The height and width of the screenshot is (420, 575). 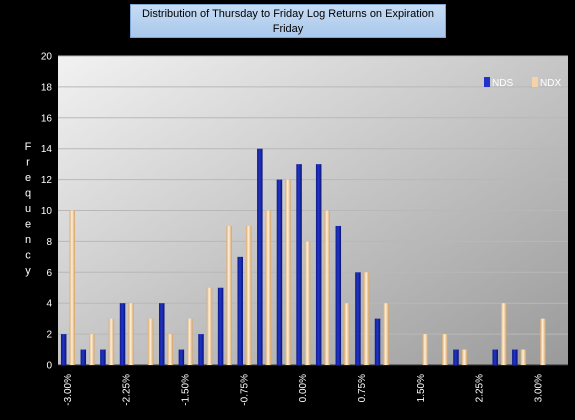 What do you see at coordinates (421, 388) in the screenshot?
I see `x-tick-label: 1.50%` at bounding box center [421, 388].